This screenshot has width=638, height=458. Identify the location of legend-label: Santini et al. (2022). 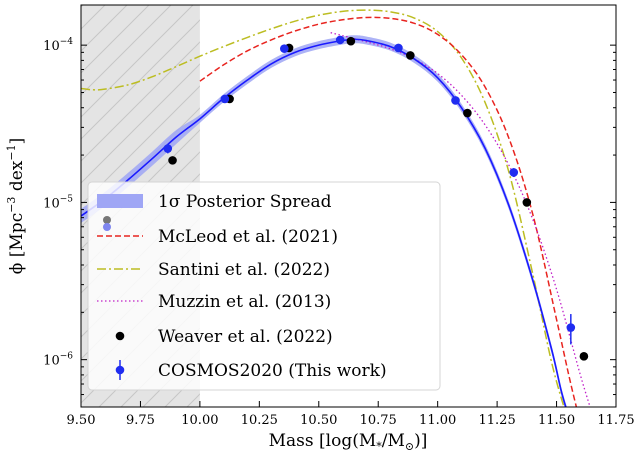
(244, 270).